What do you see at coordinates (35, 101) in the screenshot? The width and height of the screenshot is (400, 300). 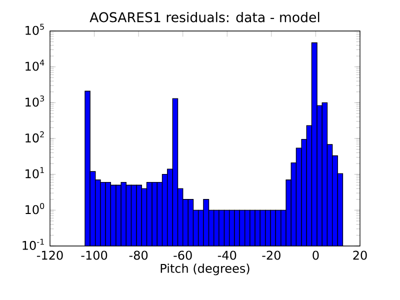 I see `y-tick-label: 10$^{3}$` at bounding box center [35, 101].